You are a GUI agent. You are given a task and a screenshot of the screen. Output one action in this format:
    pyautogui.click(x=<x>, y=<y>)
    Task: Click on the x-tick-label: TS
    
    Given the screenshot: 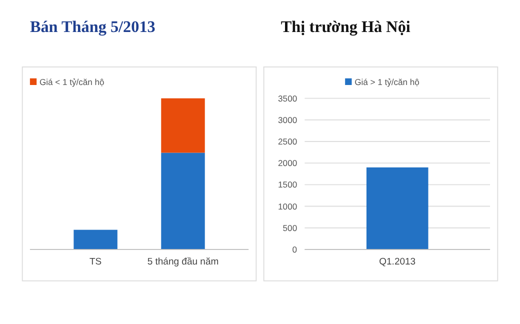 What is the action you would take?
    pyautogui.click(x=95, y=262)
    